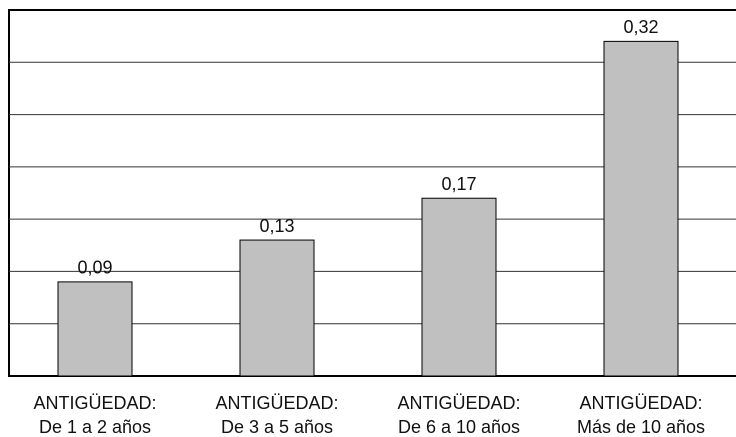 This screenshot has width=736, height=437. Describe the element at coordinates (458, 184) in the screenshot. I see `data-label: 0,17` at that location.